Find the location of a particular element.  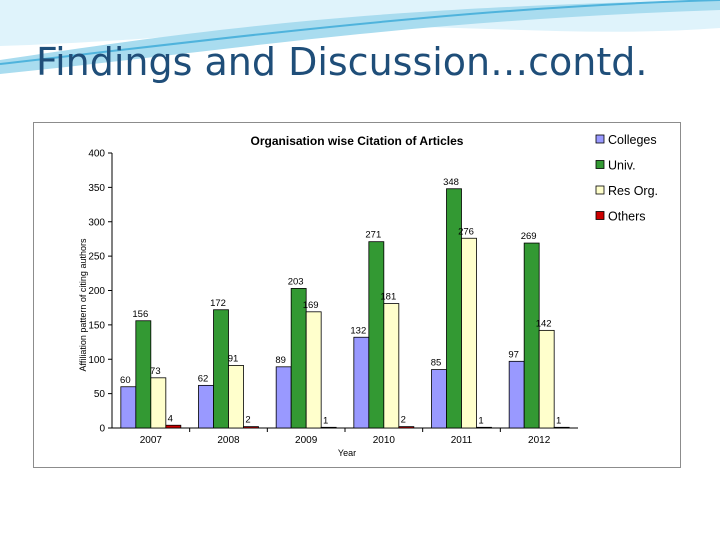

x-tick-label: 2011 is located at coordinates (462, 440).